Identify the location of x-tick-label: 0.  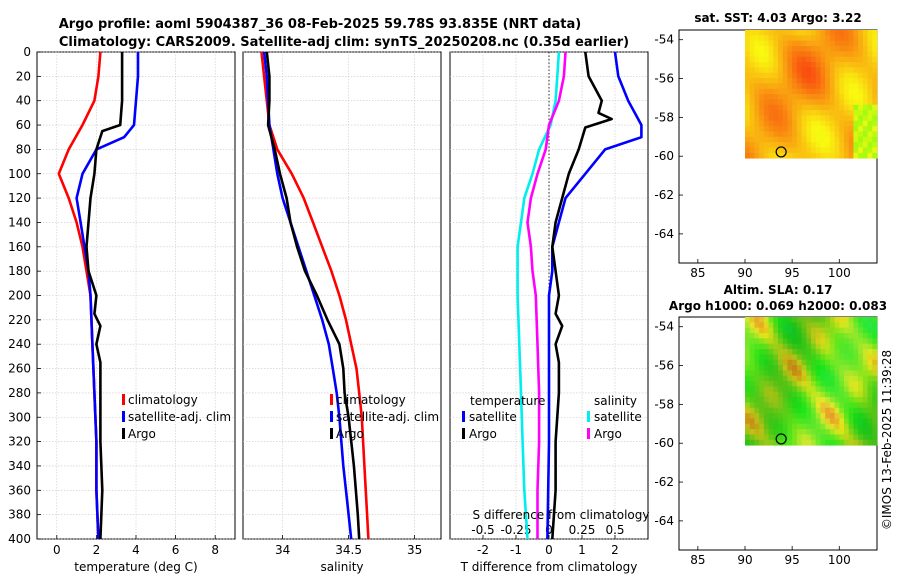
(549, 550).